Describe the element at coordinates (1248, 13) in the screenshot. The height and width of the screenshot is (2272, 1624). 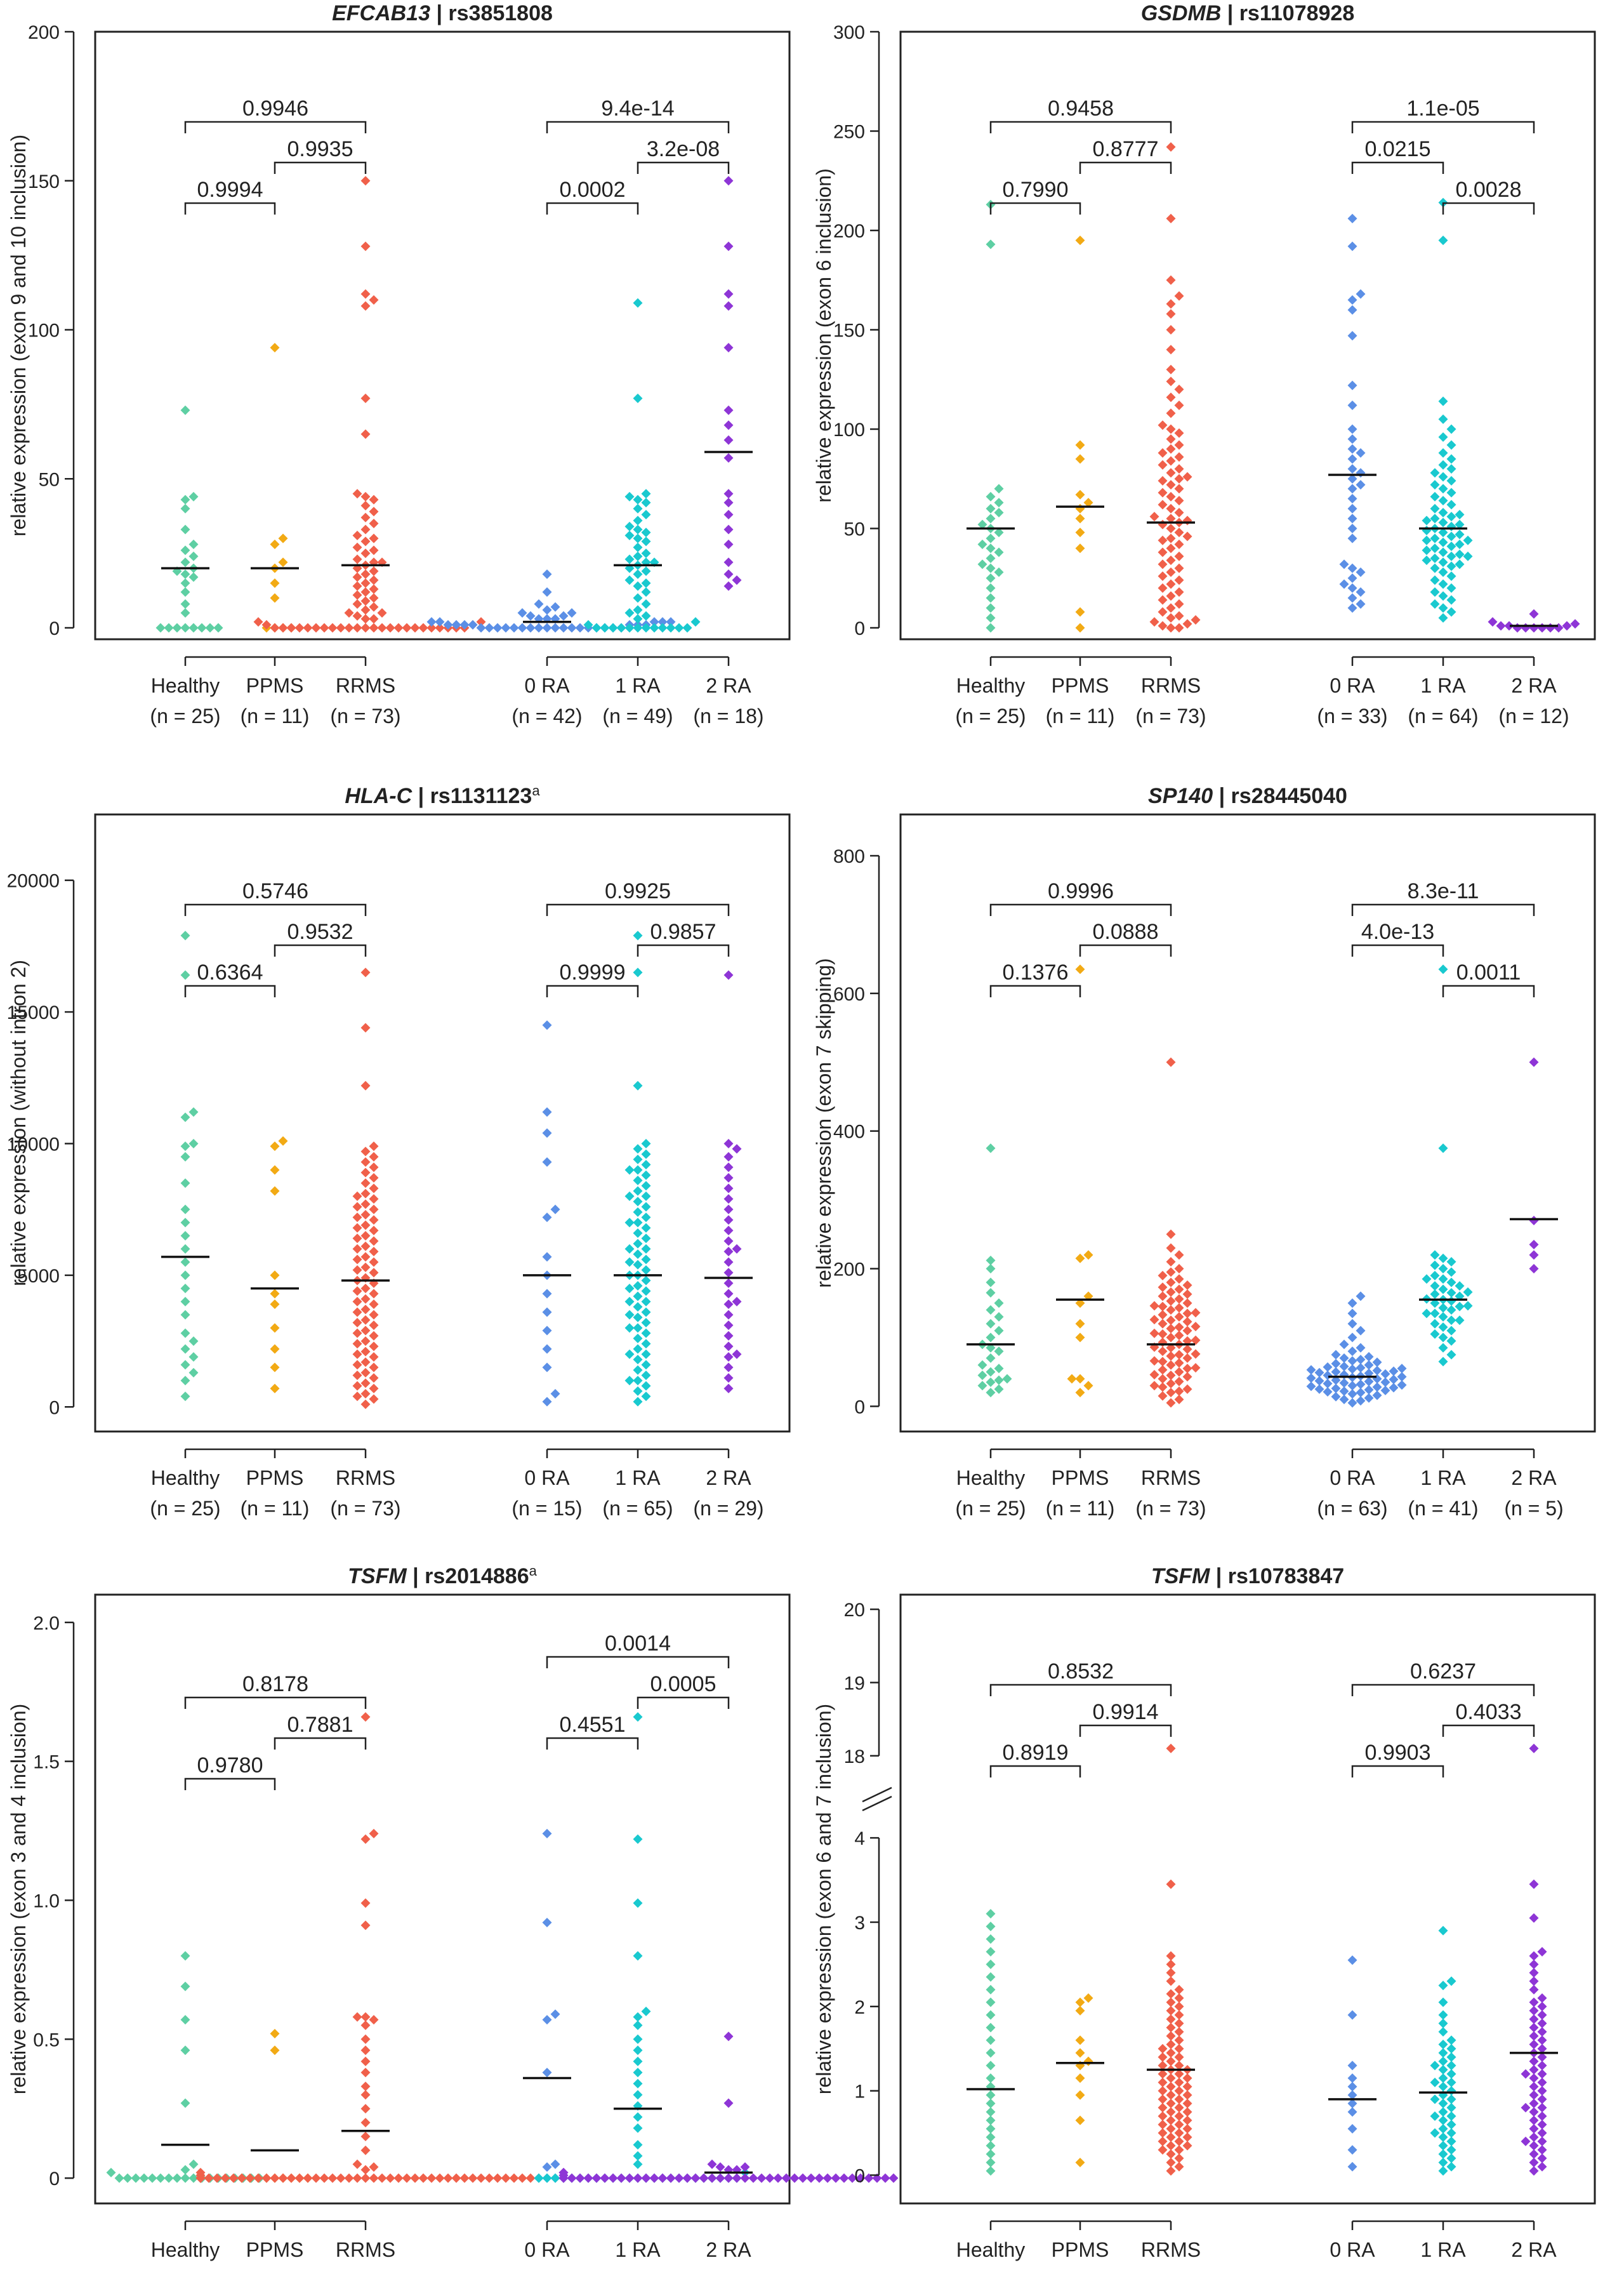
I see `chart-title: GSDMB | rs11078928` at that location.